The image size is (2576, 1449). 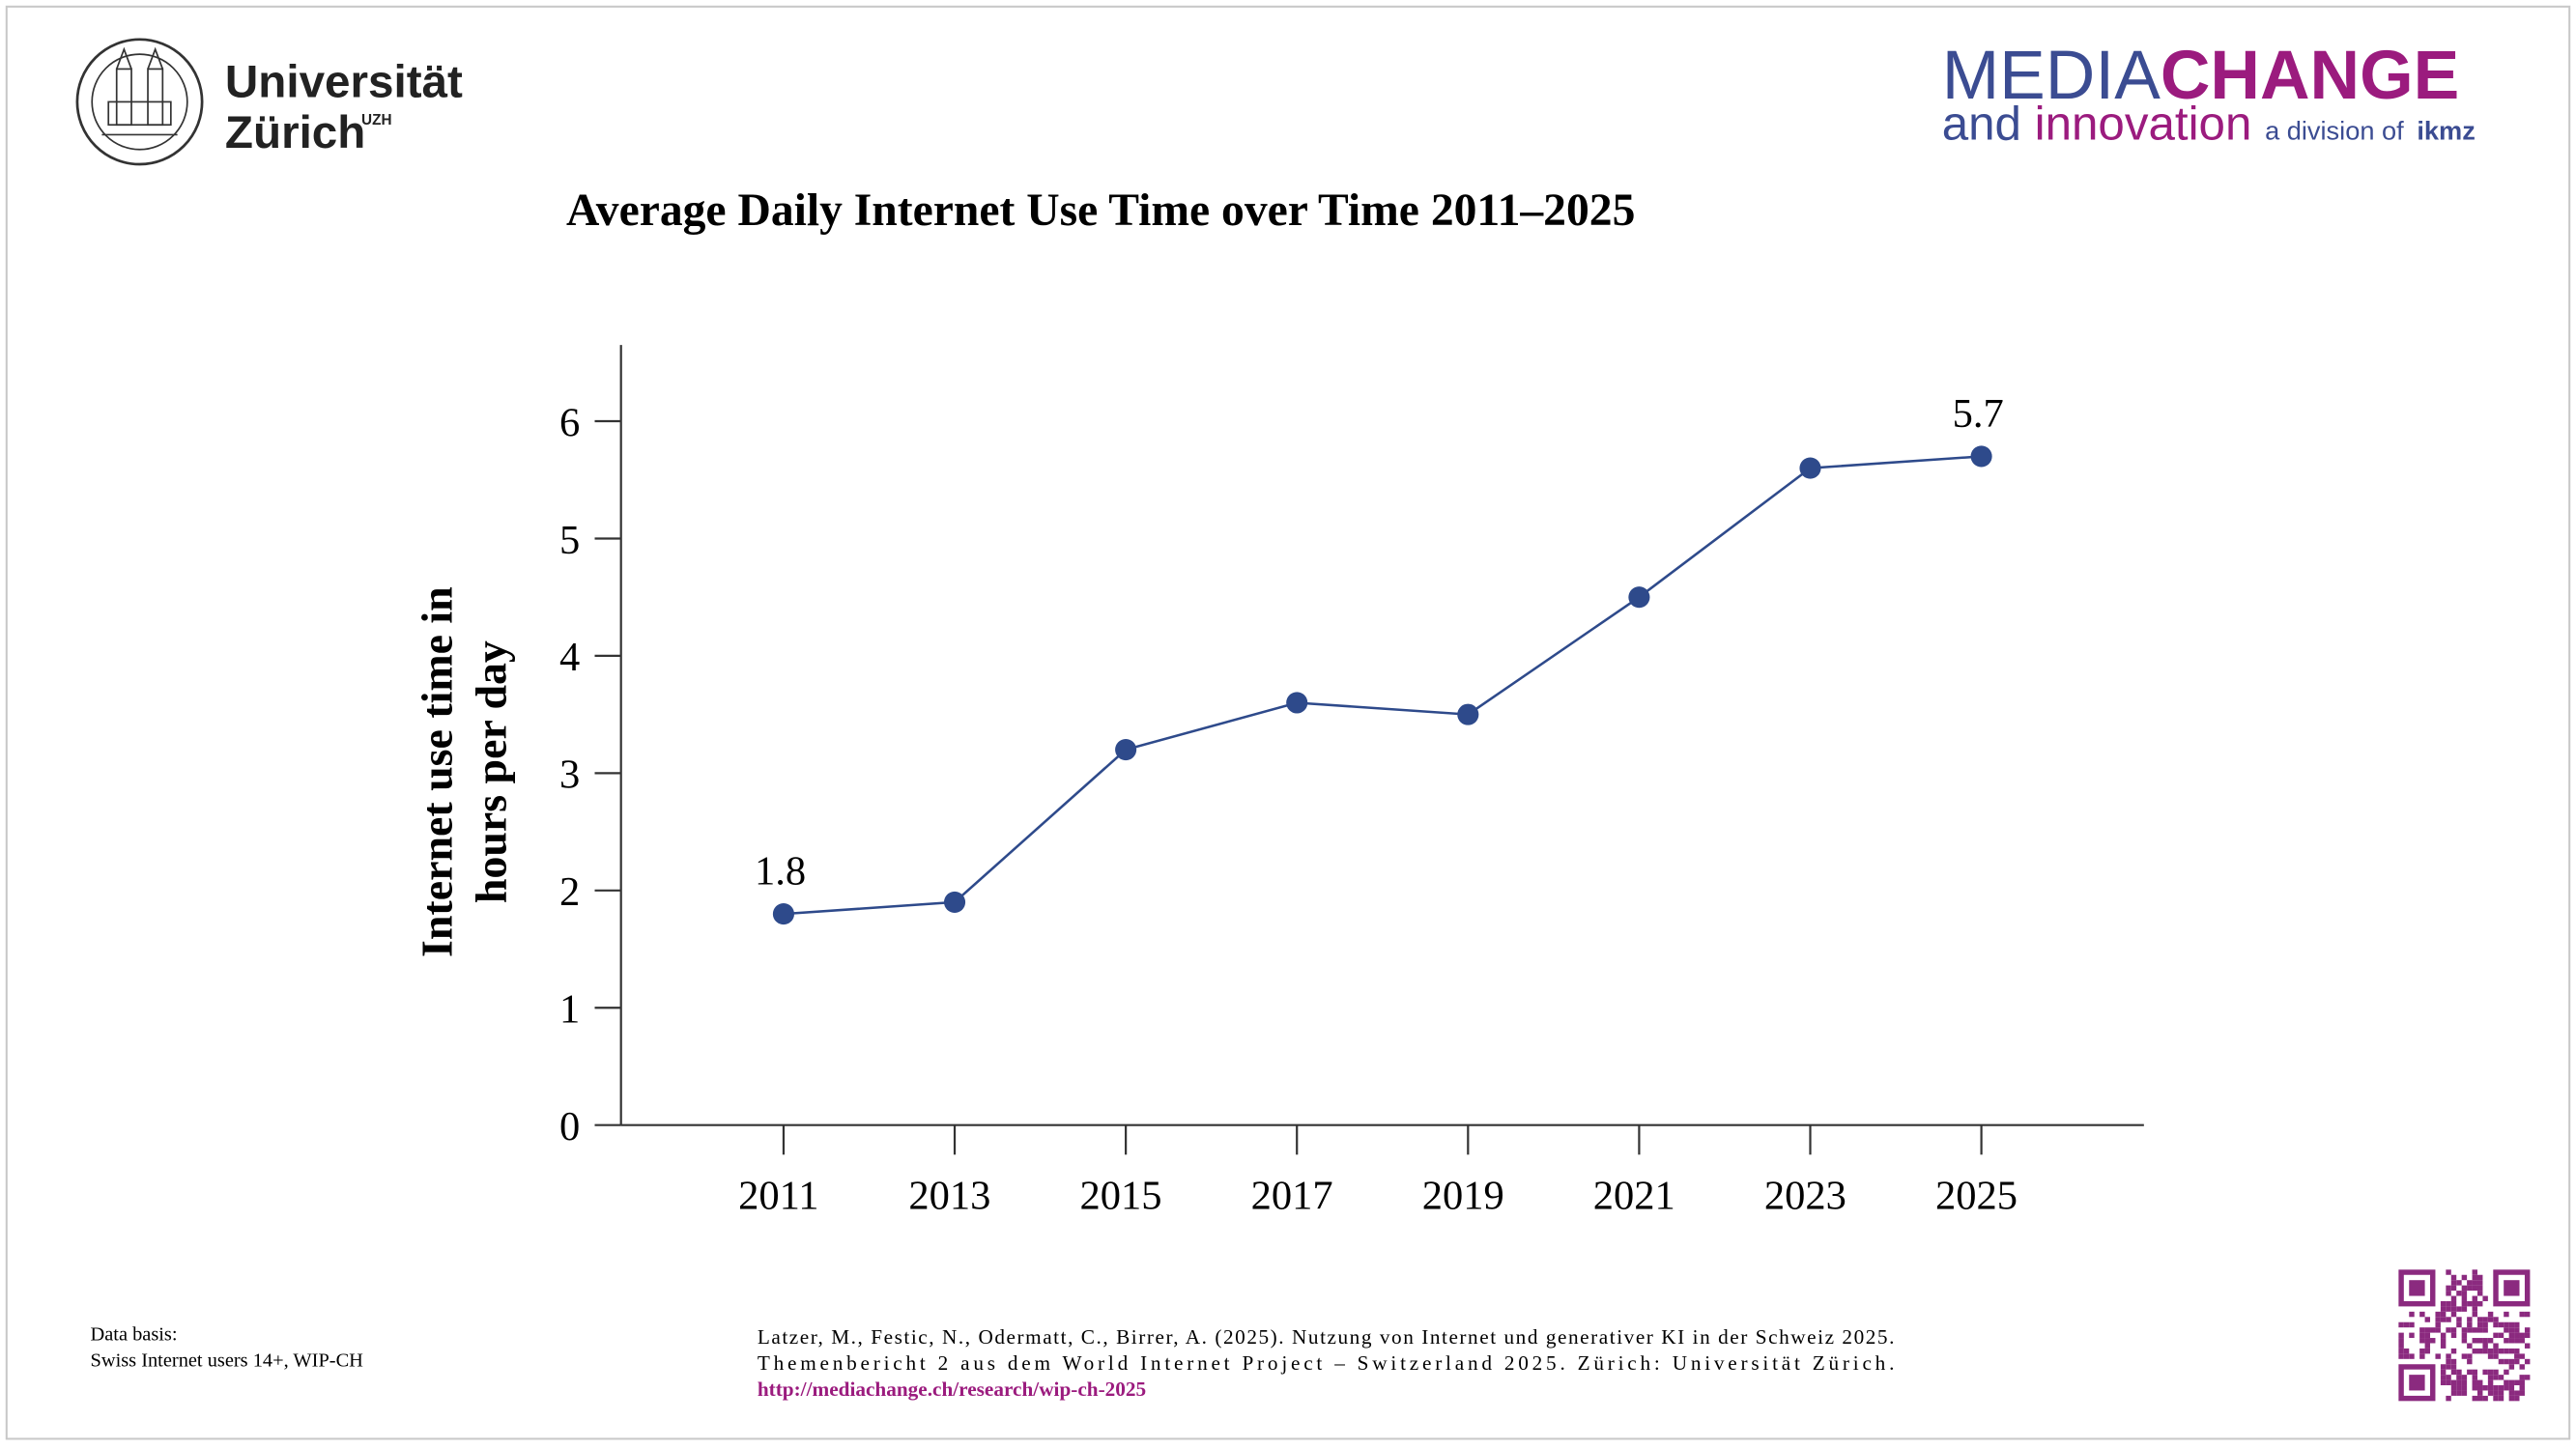 I want to click on data-label: 5.7, so click(x=1979, y=414).